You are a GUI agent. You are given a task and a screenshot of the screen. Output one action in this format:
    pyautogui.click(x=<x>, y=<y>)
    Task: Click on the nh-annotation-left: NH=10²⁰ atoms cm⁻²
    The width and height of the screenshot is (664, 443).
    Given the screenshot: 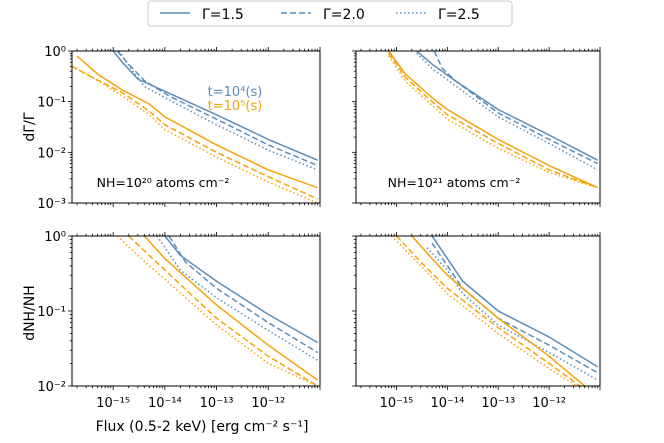 What is the action you would take?
    pyautogui.click(x=163, y=182)
    